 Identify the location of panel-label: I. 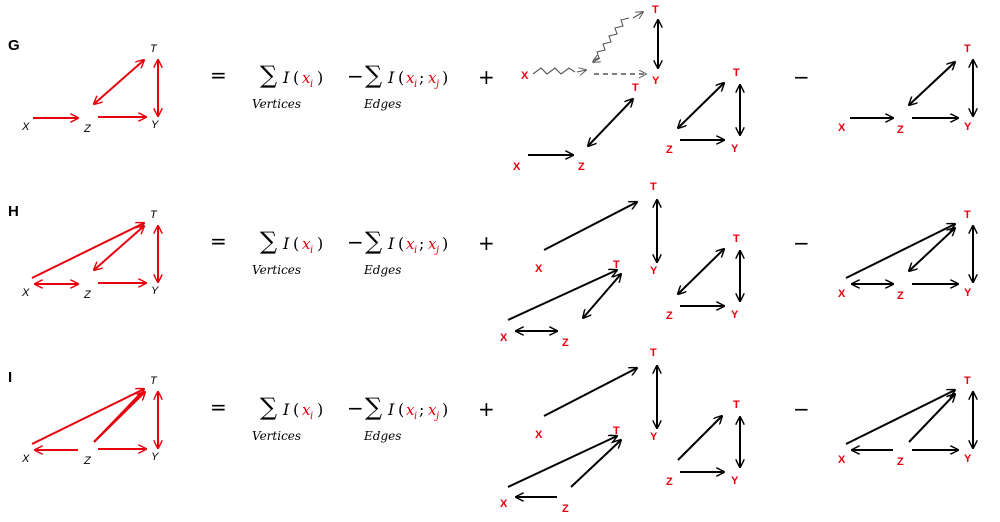
(10, 377).